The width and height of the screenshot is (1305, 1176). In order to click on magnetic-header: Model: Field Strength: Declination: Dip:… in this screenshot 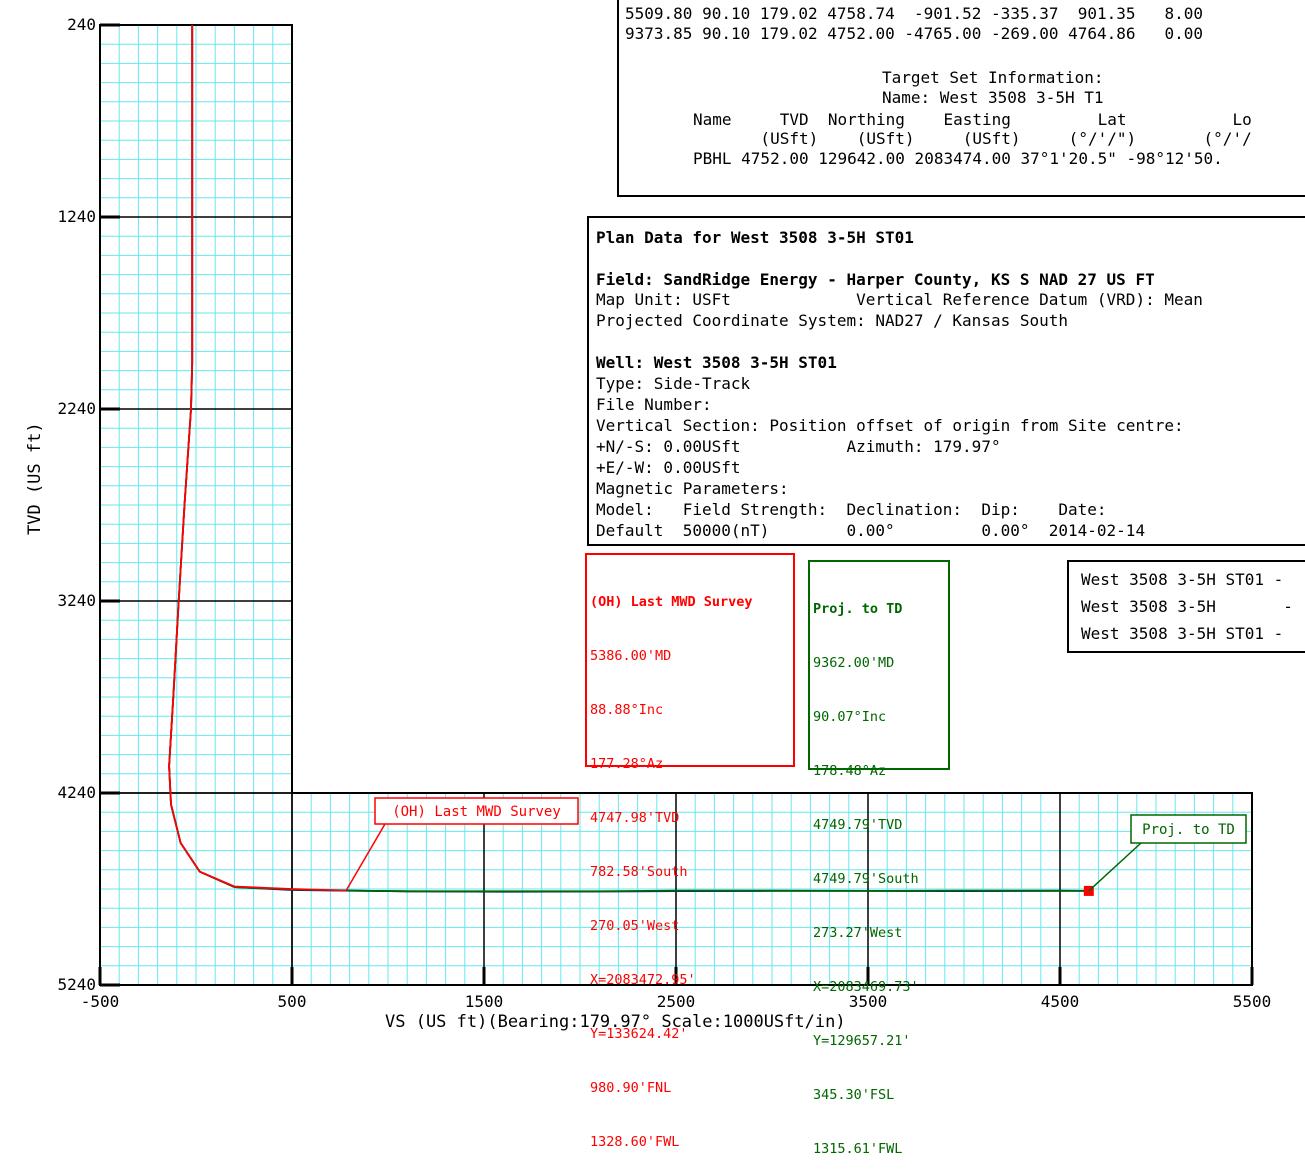, I will do `click(851, 509)`.